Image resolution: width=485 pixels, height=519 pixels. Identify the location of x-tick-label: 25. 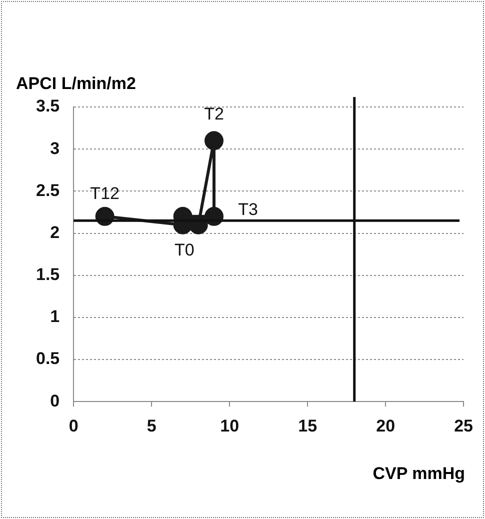
(464, 426).